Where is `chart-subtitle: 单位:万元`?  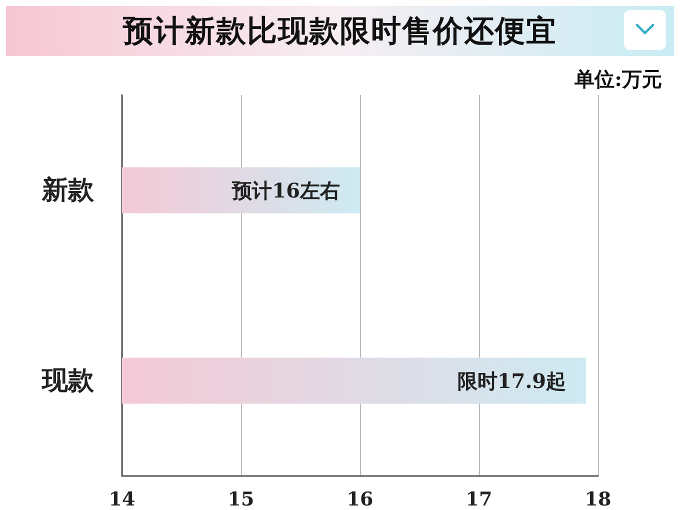
chart-subtitle: 单位:万元 is located at coordinates (618, 79).